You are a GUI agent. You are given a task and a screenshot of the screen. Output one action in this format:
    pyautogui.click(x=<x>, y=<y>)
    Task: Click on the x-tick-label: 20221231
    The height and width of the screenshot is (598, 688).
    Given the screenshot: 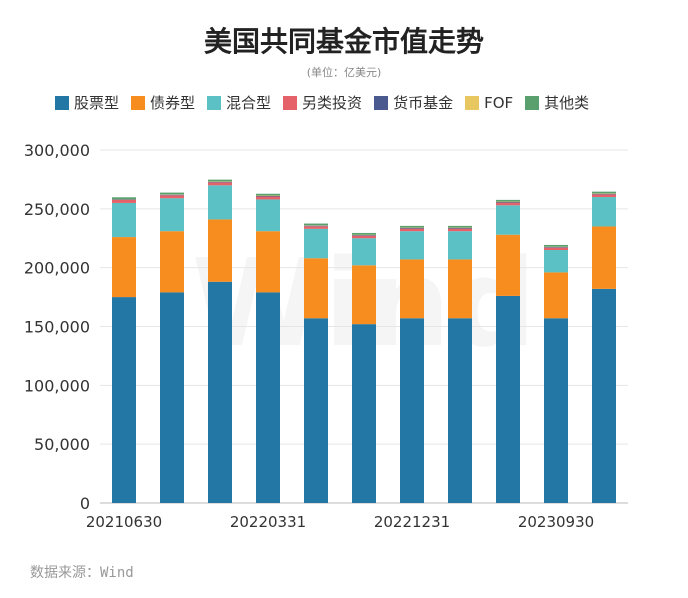 What is the action you would take?
    pyautogui.click(x=412, y=522)
    